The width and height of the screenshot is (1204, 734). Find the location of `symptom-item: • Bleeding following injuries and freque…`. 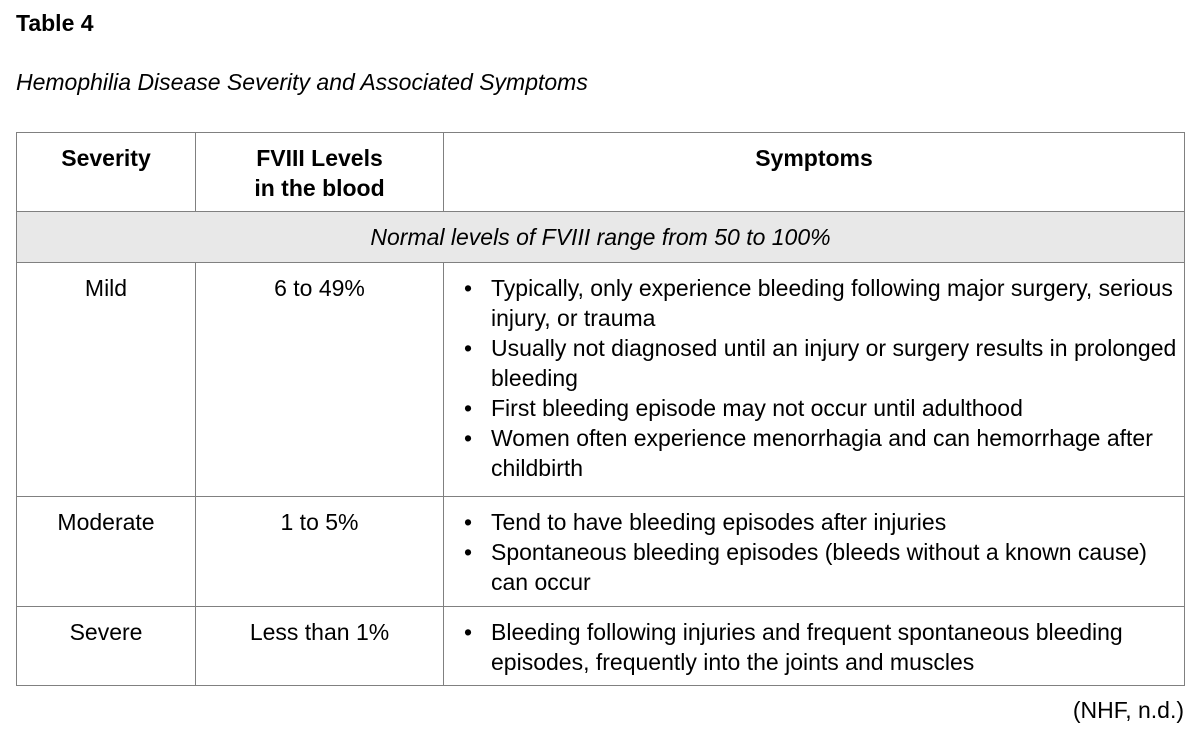

symptom-item: • Bleeding following injuries and freque… is located at coordinates (814, 647).